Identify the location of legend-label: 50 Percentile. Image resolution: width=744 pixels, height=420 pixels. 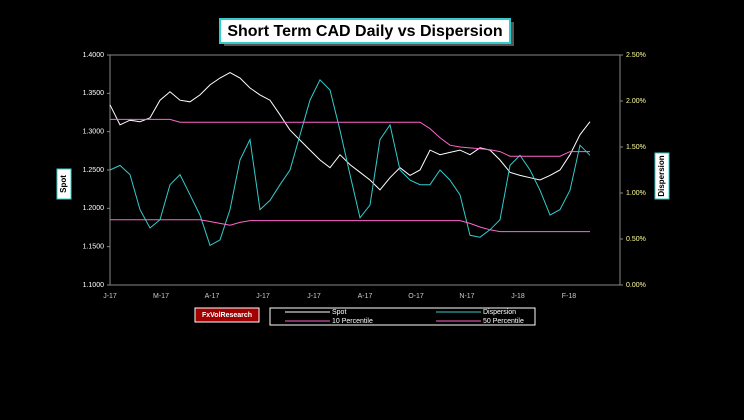
(503, 321).